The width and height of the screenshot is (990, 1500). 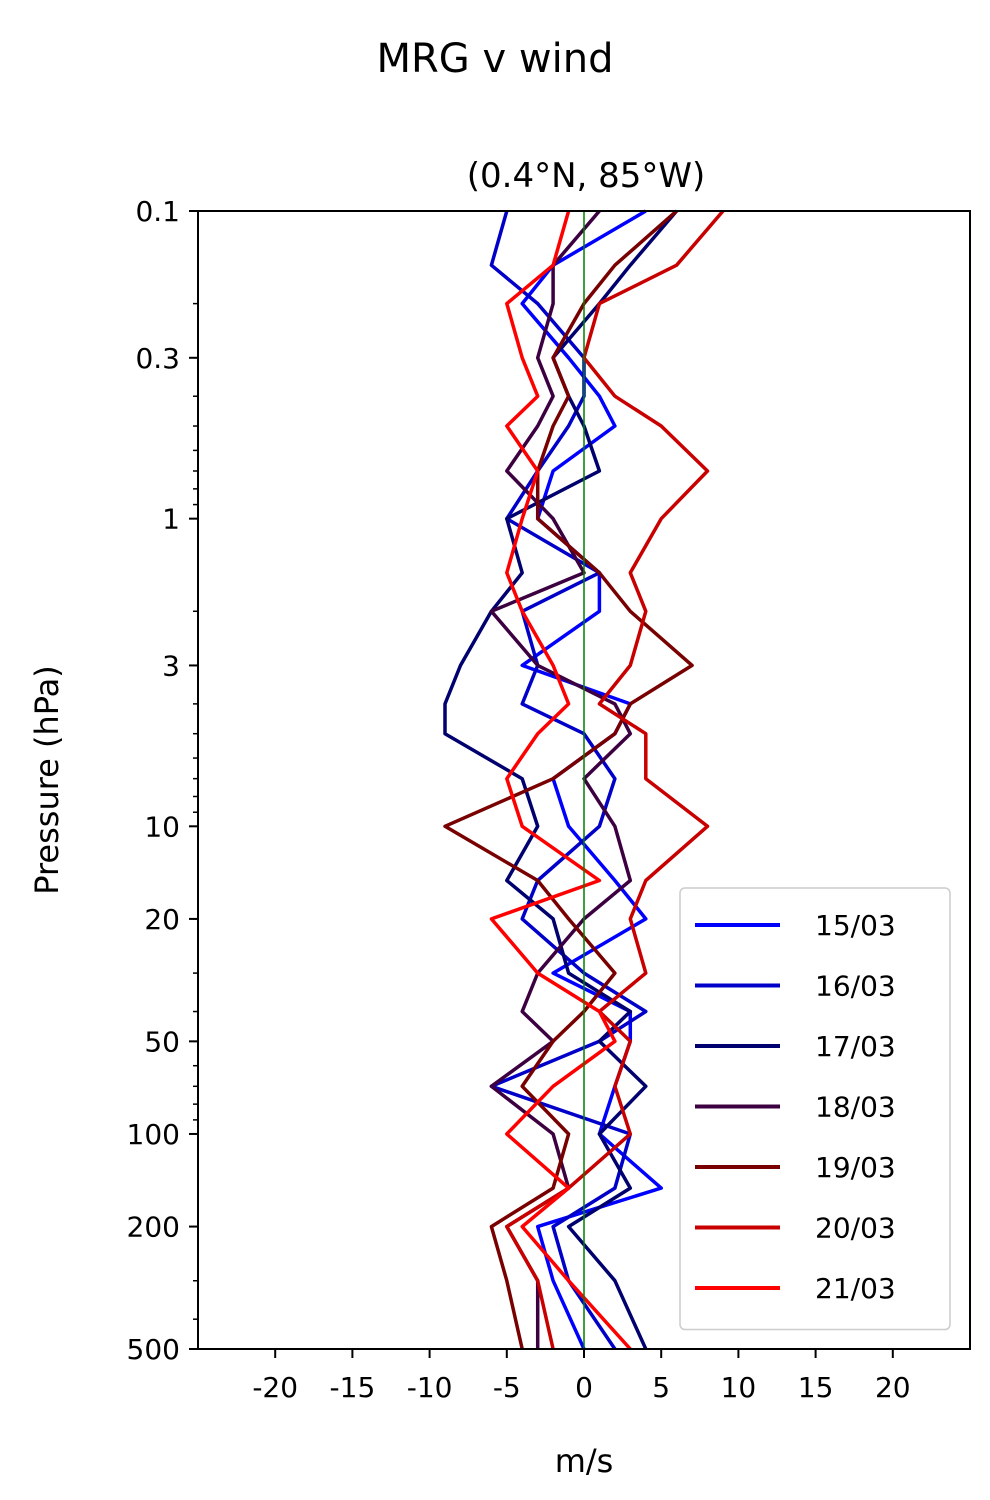 What do you see at coordinates (495, 59) in the screenshot?
I see `chart-title: MRG v wind` at bounding box center [495, 59].